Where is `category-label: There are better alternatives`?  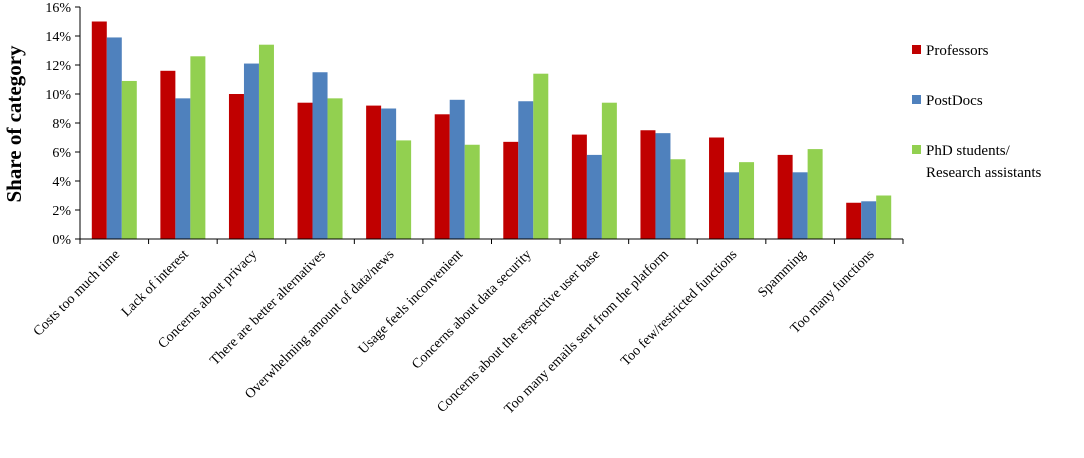 category-label: There are better alternatives is located at coordinates (268, 307).